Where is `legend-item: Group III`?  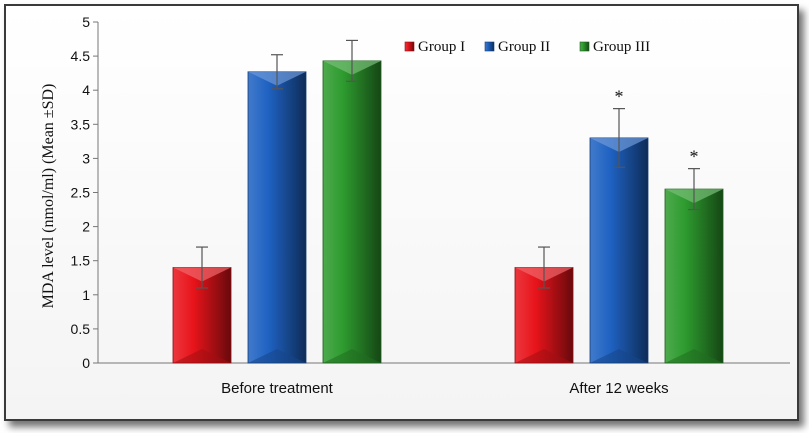 legend-item: Group III is located at coordinates (614, 47).